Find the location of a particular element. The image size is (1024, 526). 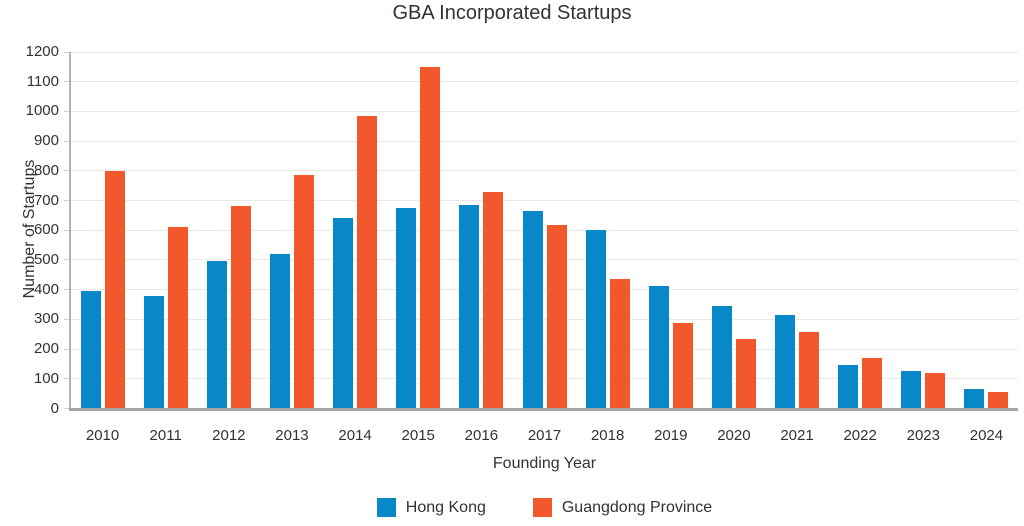

bar-hong-kong-2014 is located at coordinates (343, 313).